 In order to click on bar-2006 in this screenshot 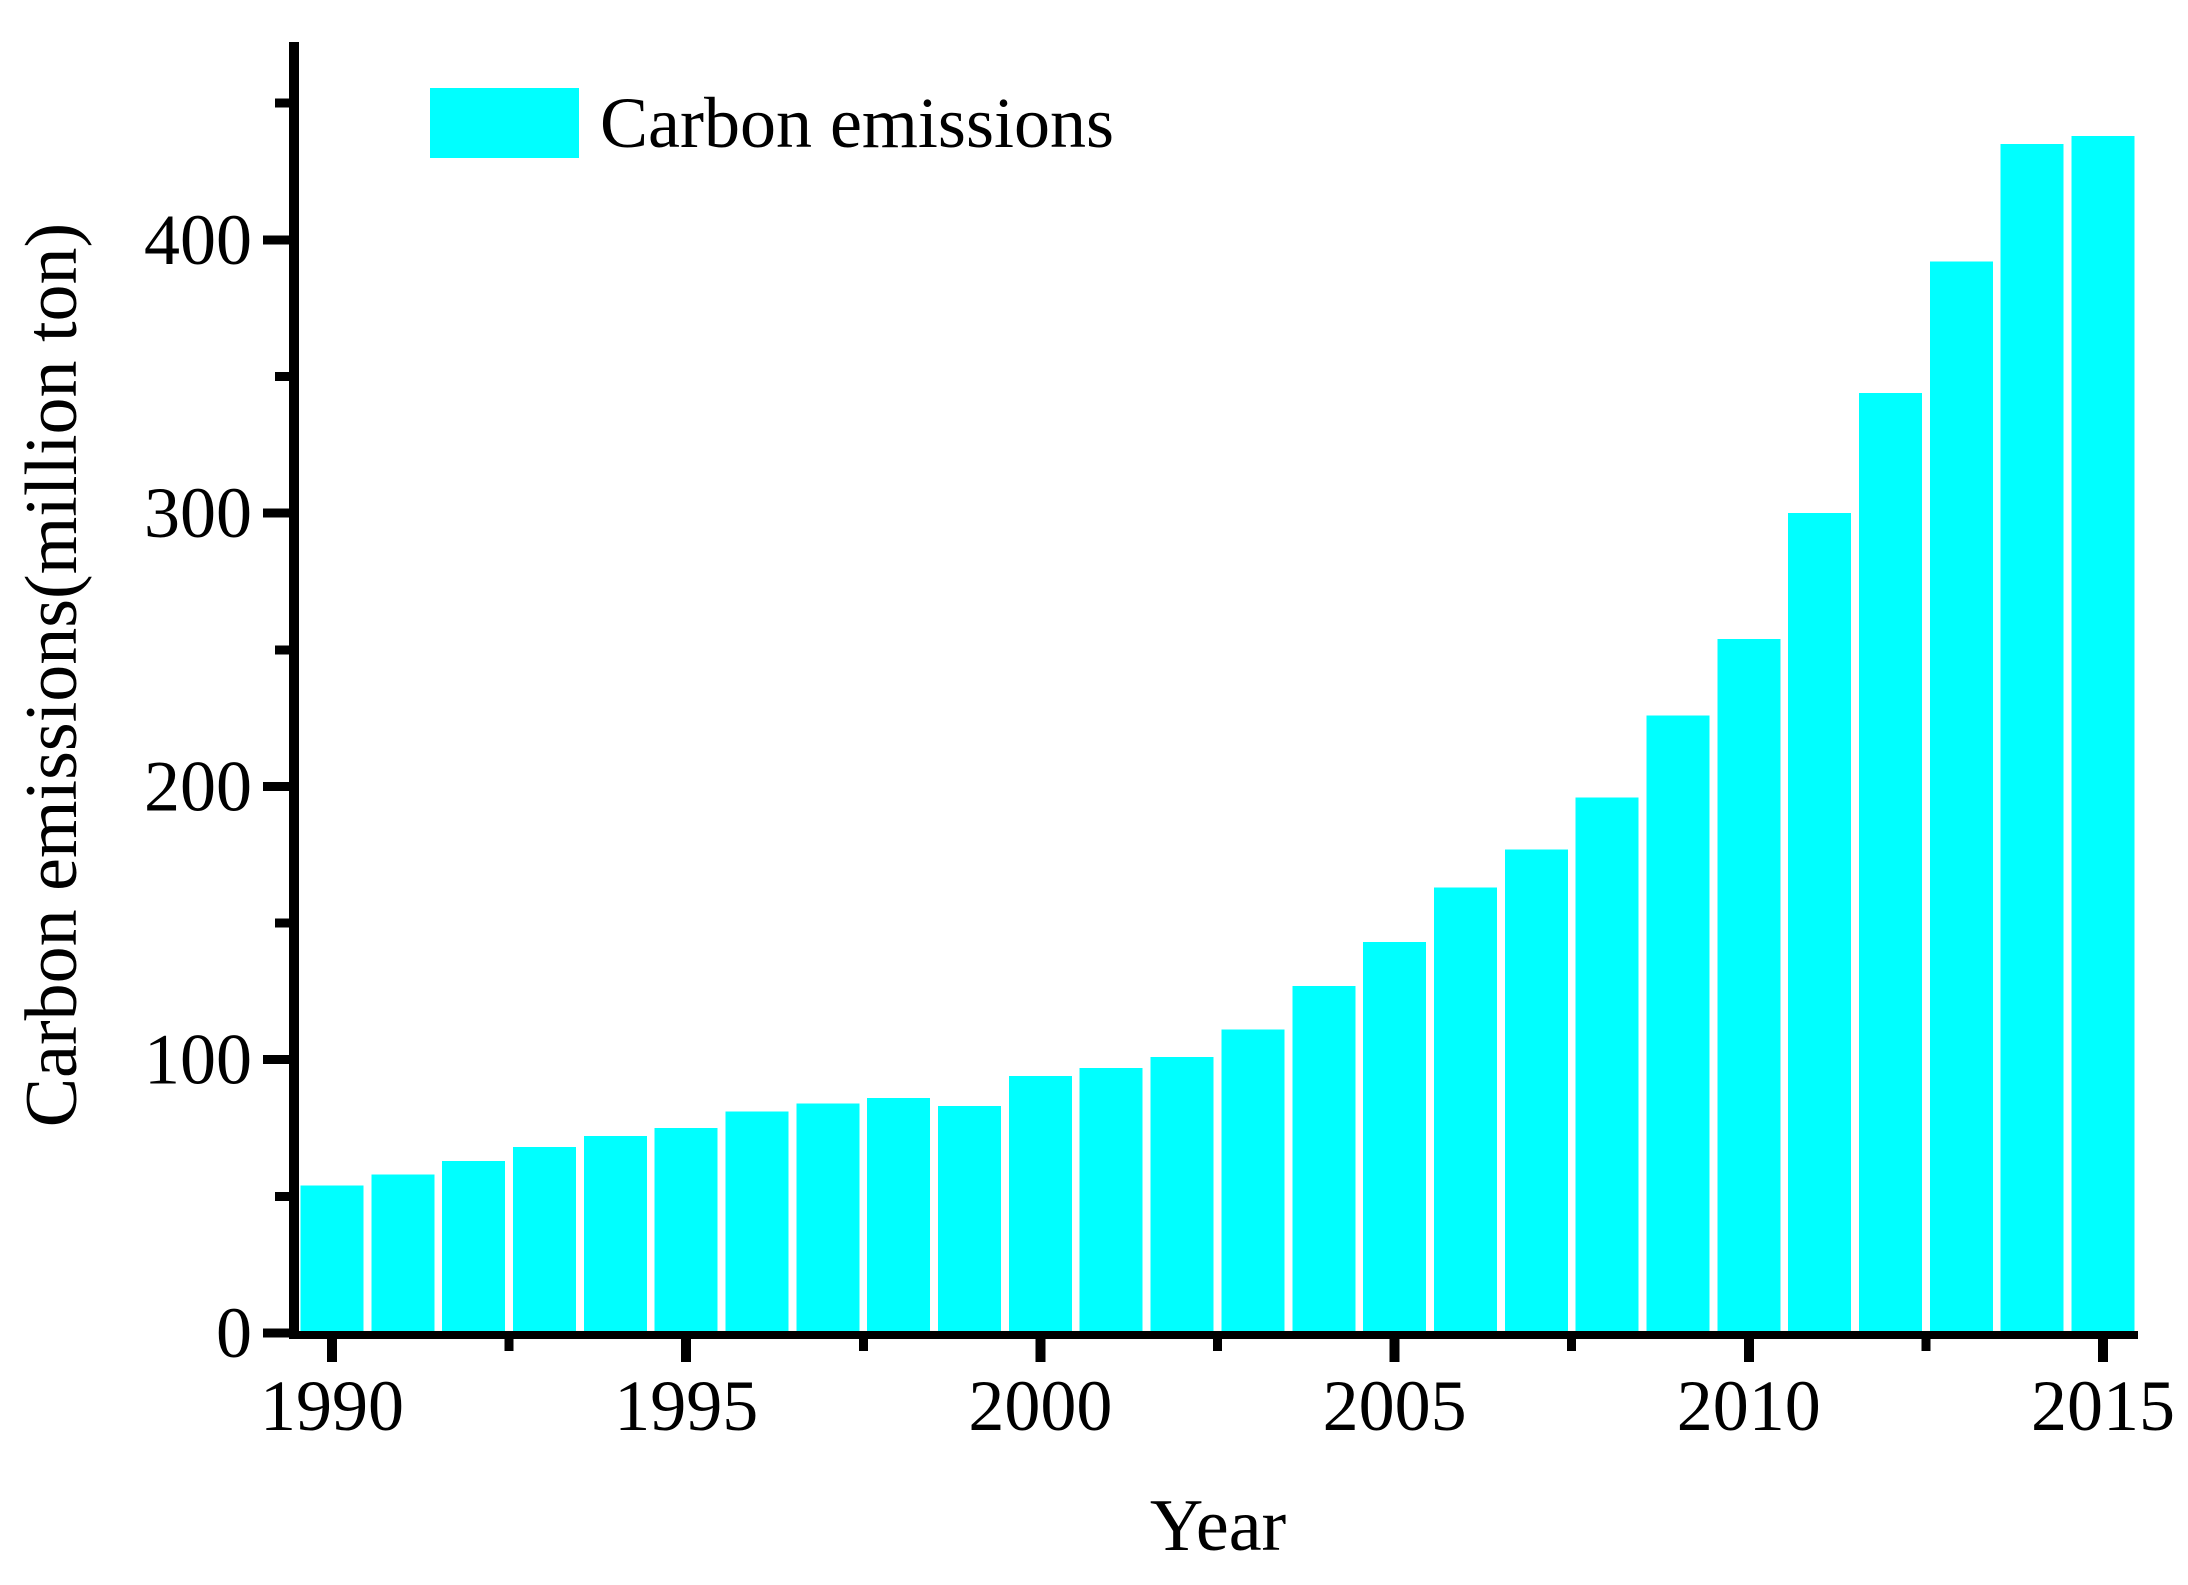, I will do `click(1465, 1113)`.